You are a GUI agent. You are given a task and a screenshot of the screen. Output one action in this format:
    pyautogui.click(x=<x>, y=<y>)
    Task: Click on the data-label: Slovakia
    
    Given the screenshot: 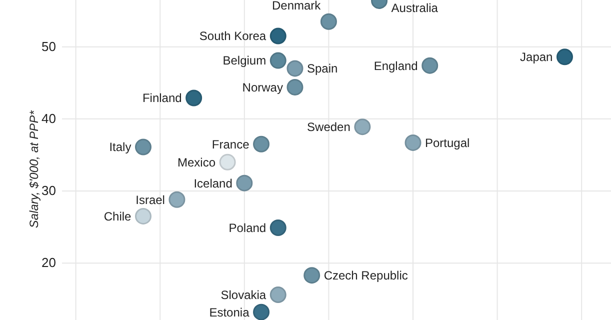 What is the action you would take?
    pyautogui.click(x=243, y=295)
    